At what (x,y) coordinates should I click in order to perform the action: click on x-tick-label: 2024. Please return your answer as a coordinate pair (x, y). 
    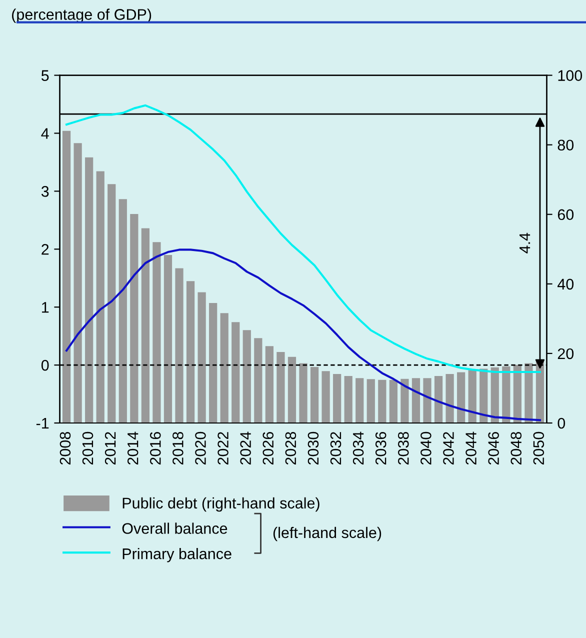
    Looking at the image, I should click on (245, 448).